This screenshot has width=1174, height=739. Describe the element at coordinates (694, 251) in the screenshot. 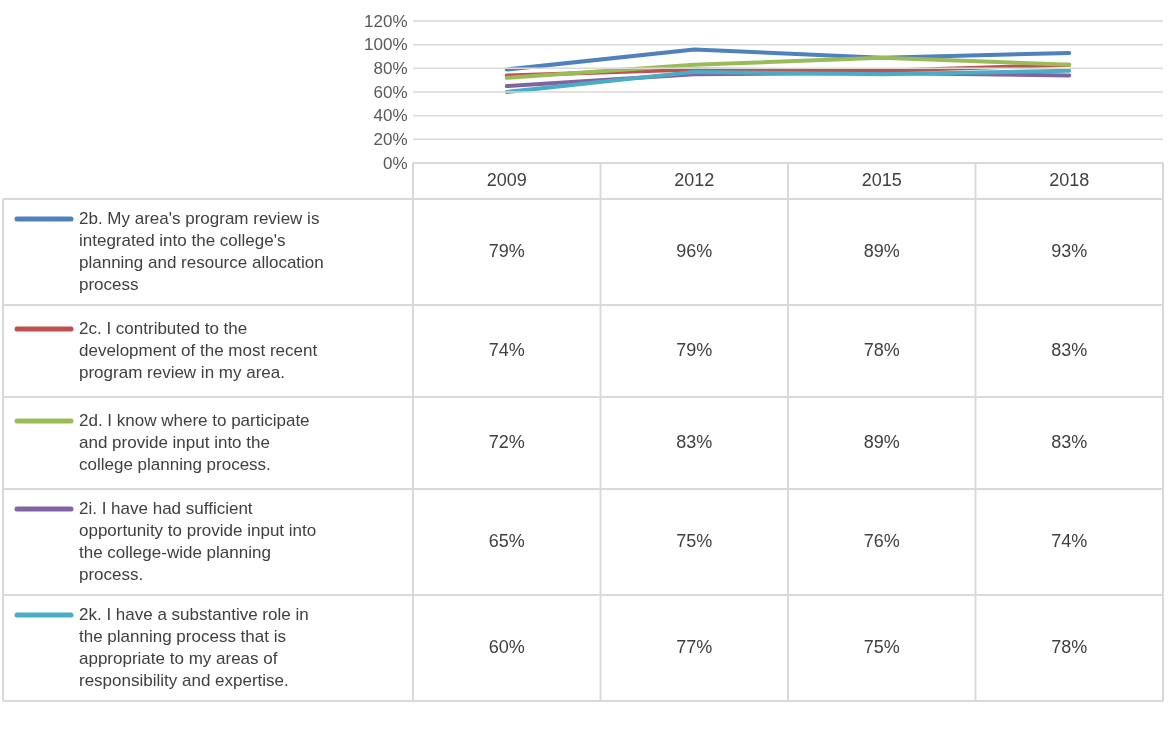

I see `data-label: 96%` at that location.